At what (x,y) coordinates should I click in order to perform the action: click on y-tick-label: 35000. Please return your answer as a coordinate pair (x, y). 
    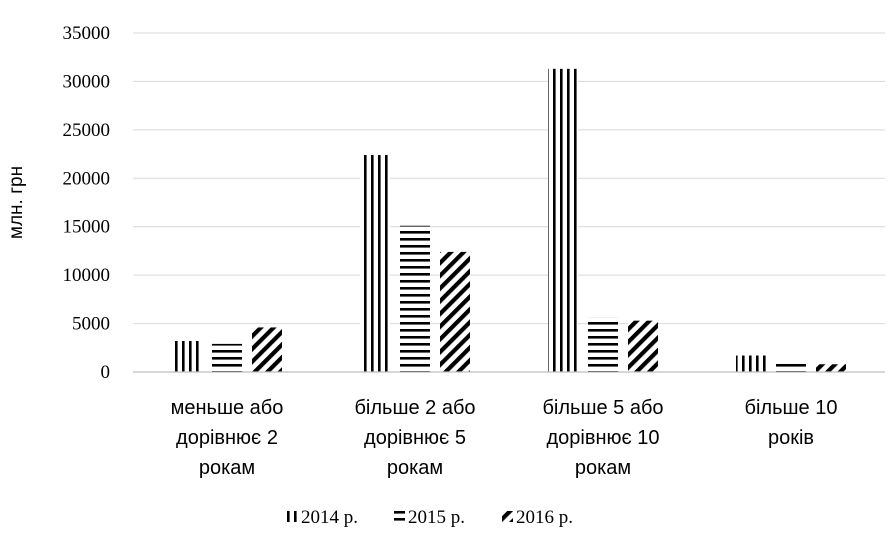
    Looking at the image, I should click on (87, 33).